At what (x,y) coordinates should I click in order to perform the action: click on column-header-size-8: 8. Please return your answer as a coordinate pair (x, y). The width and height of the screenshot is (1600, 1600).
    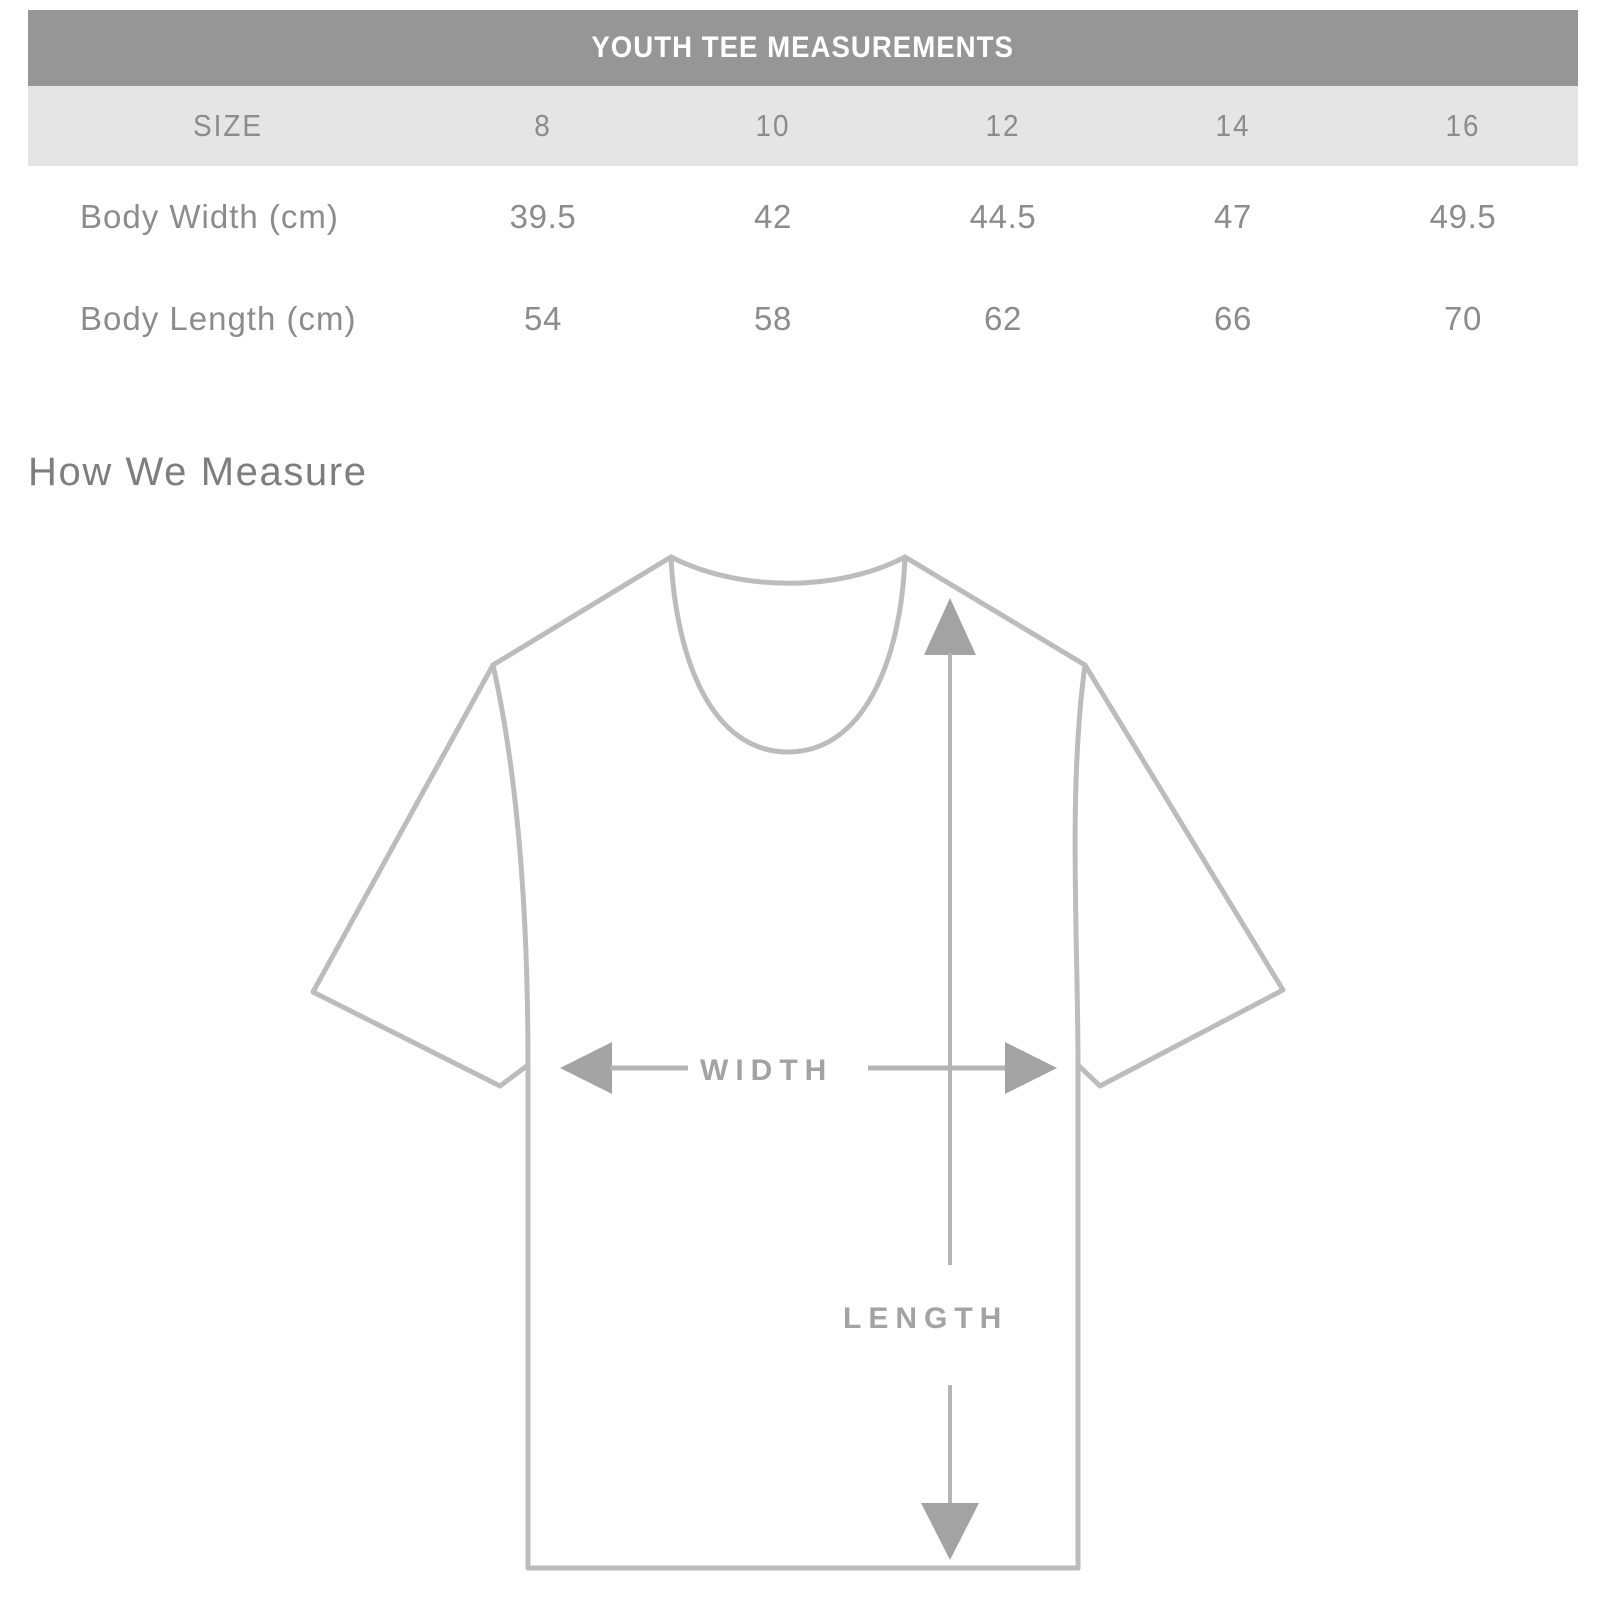
    Looking at the image, I should click on (543, 125).